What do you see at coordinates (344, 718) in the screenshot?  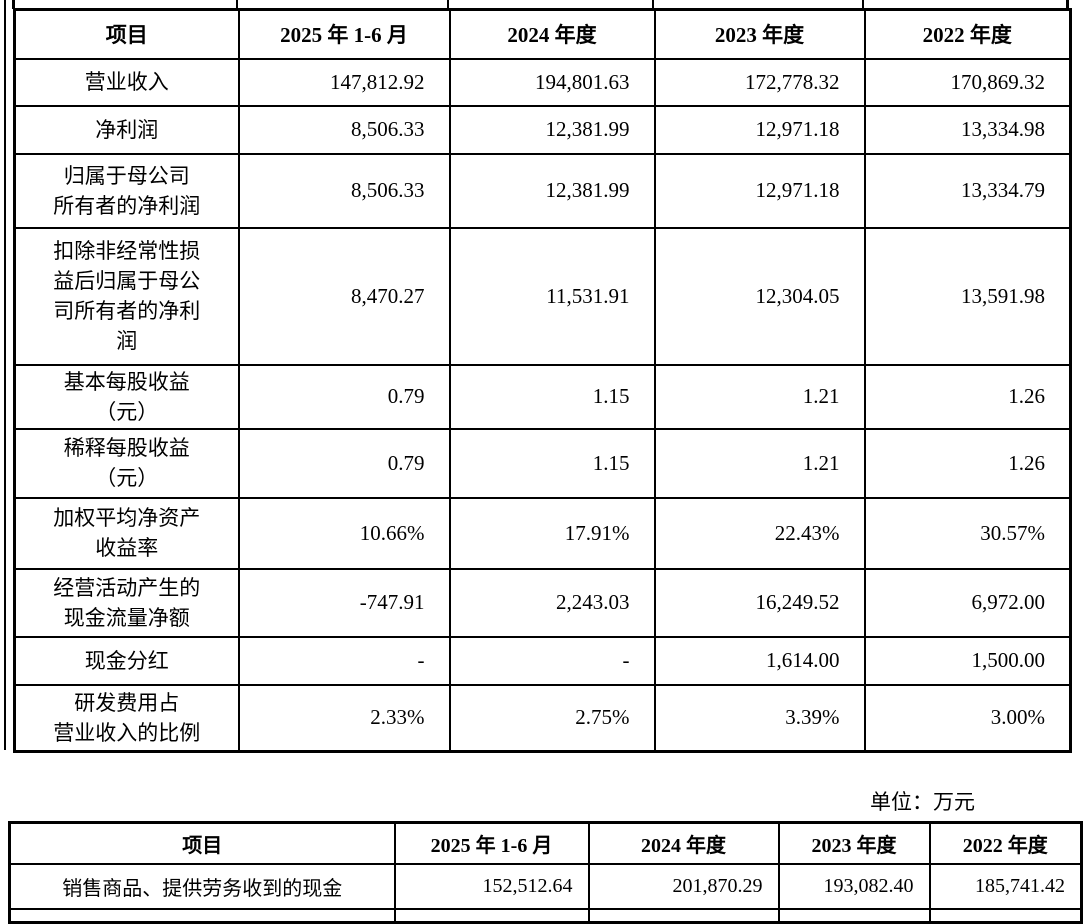 I see `value-cell: 2.33%` at bounding box center [344, 718].